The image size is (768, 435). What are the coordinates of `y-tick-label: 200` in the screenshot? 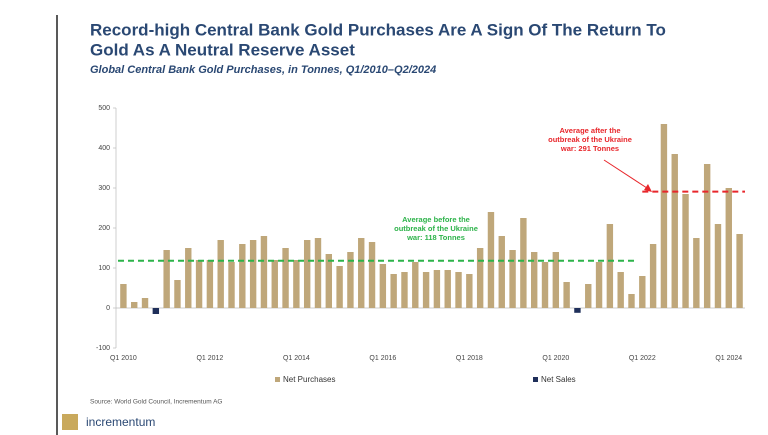 It's located at (104, 228).